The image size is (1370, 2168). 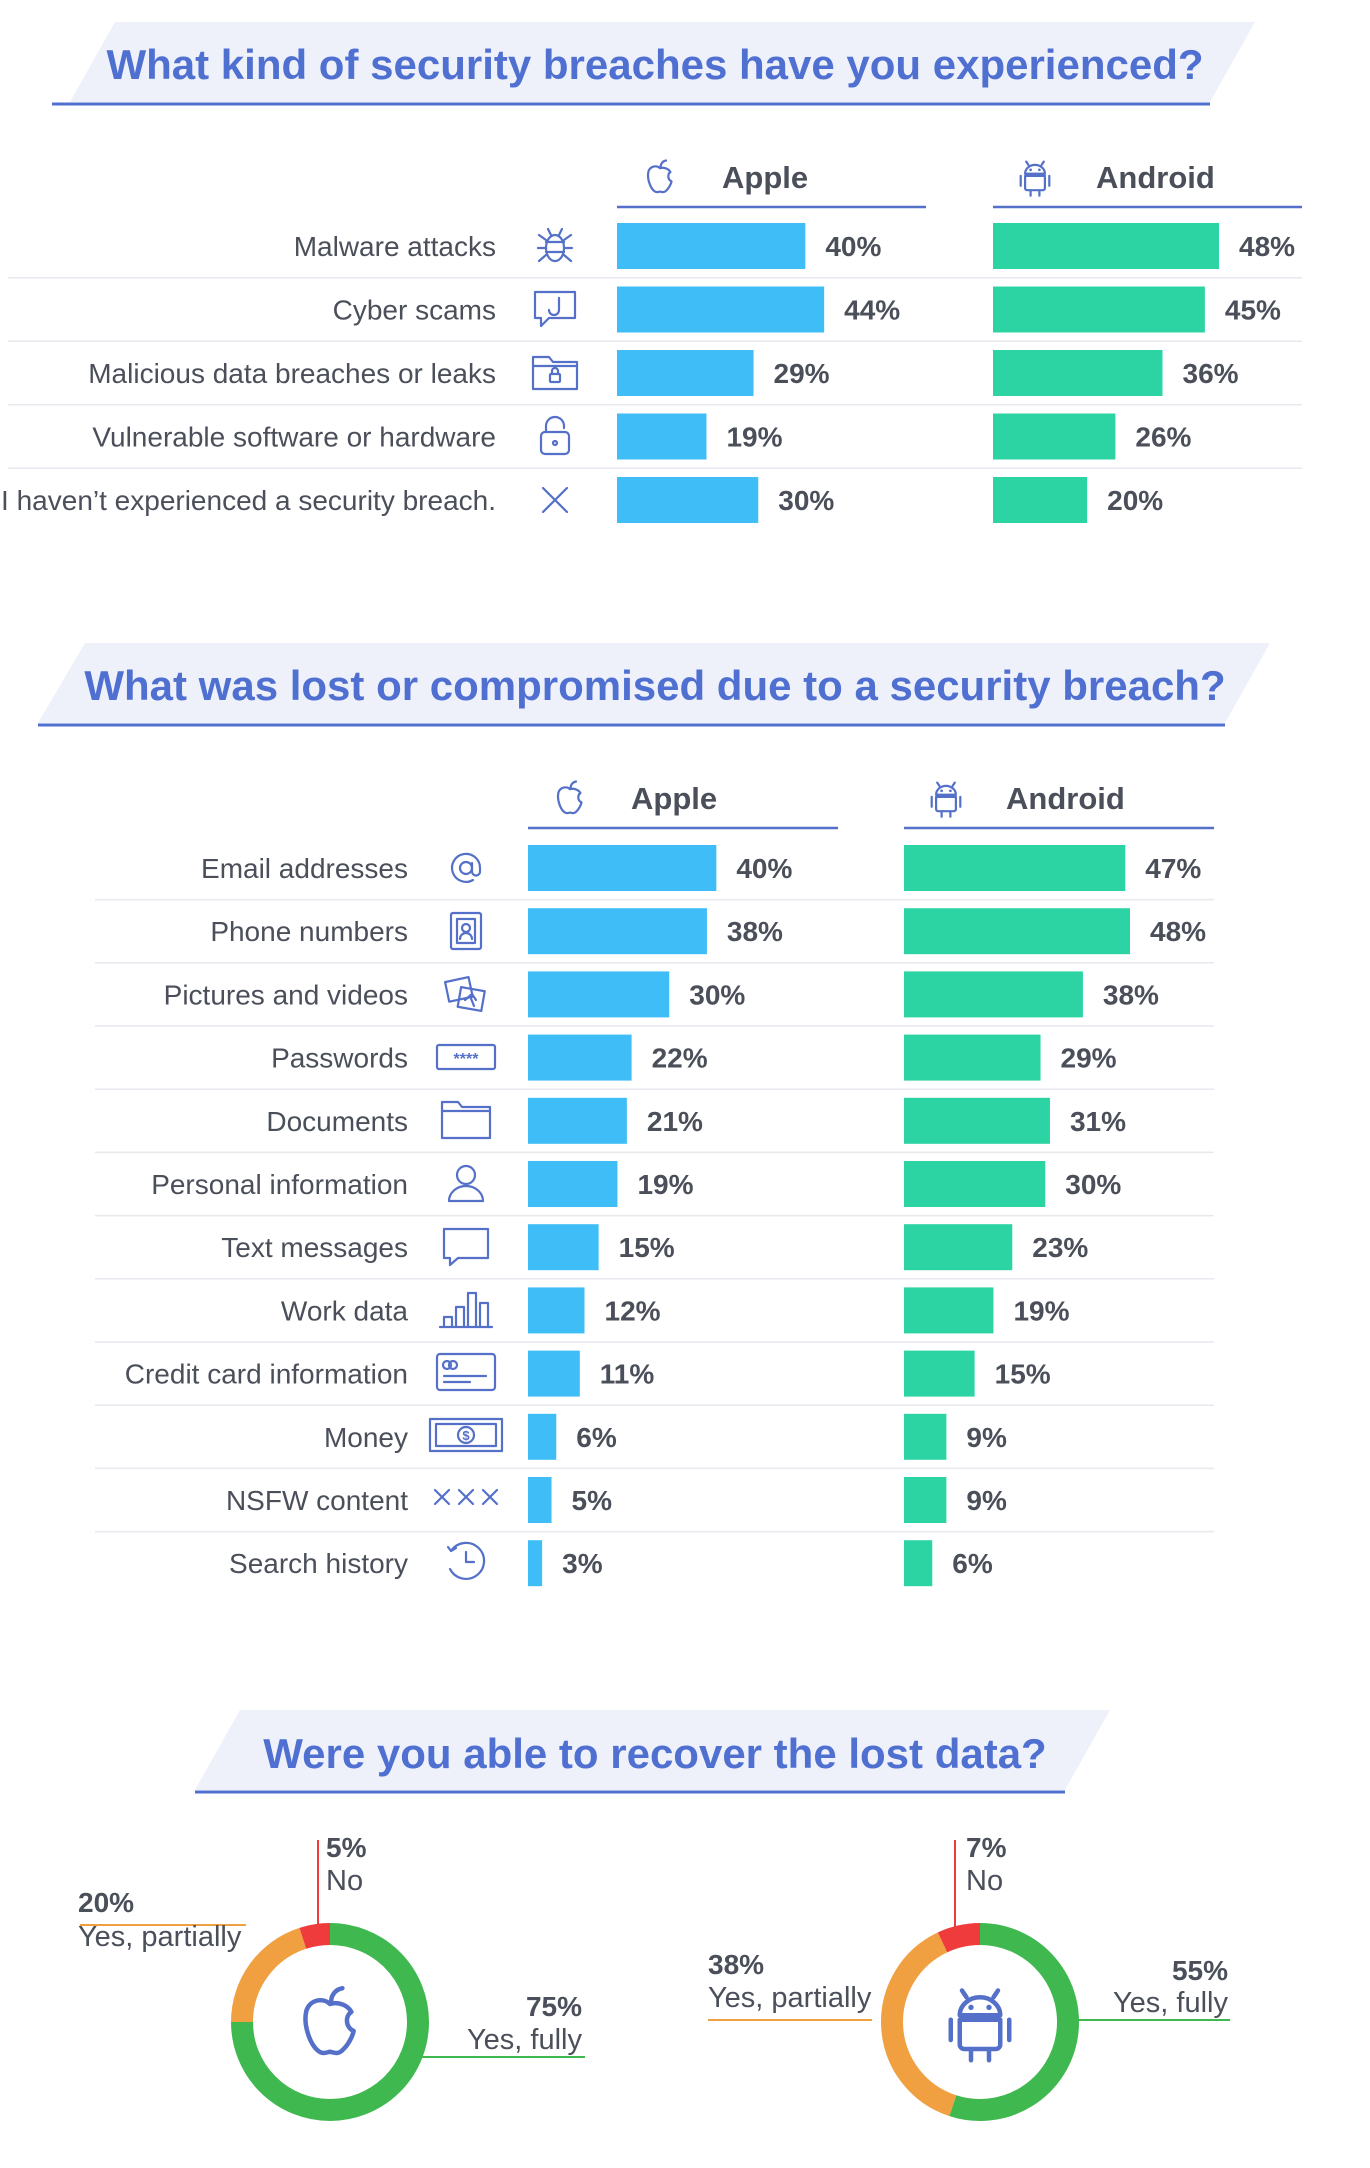 What do you see at coordinates (309, 931) in the screenshot?
I see `category-label: Phone numbers` at bounding box center [309, 931].